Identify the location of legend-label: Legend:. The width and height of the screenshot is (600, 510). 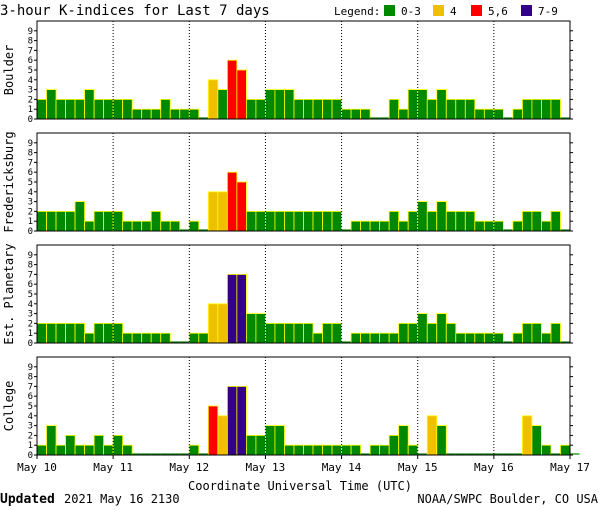
(357, 11).